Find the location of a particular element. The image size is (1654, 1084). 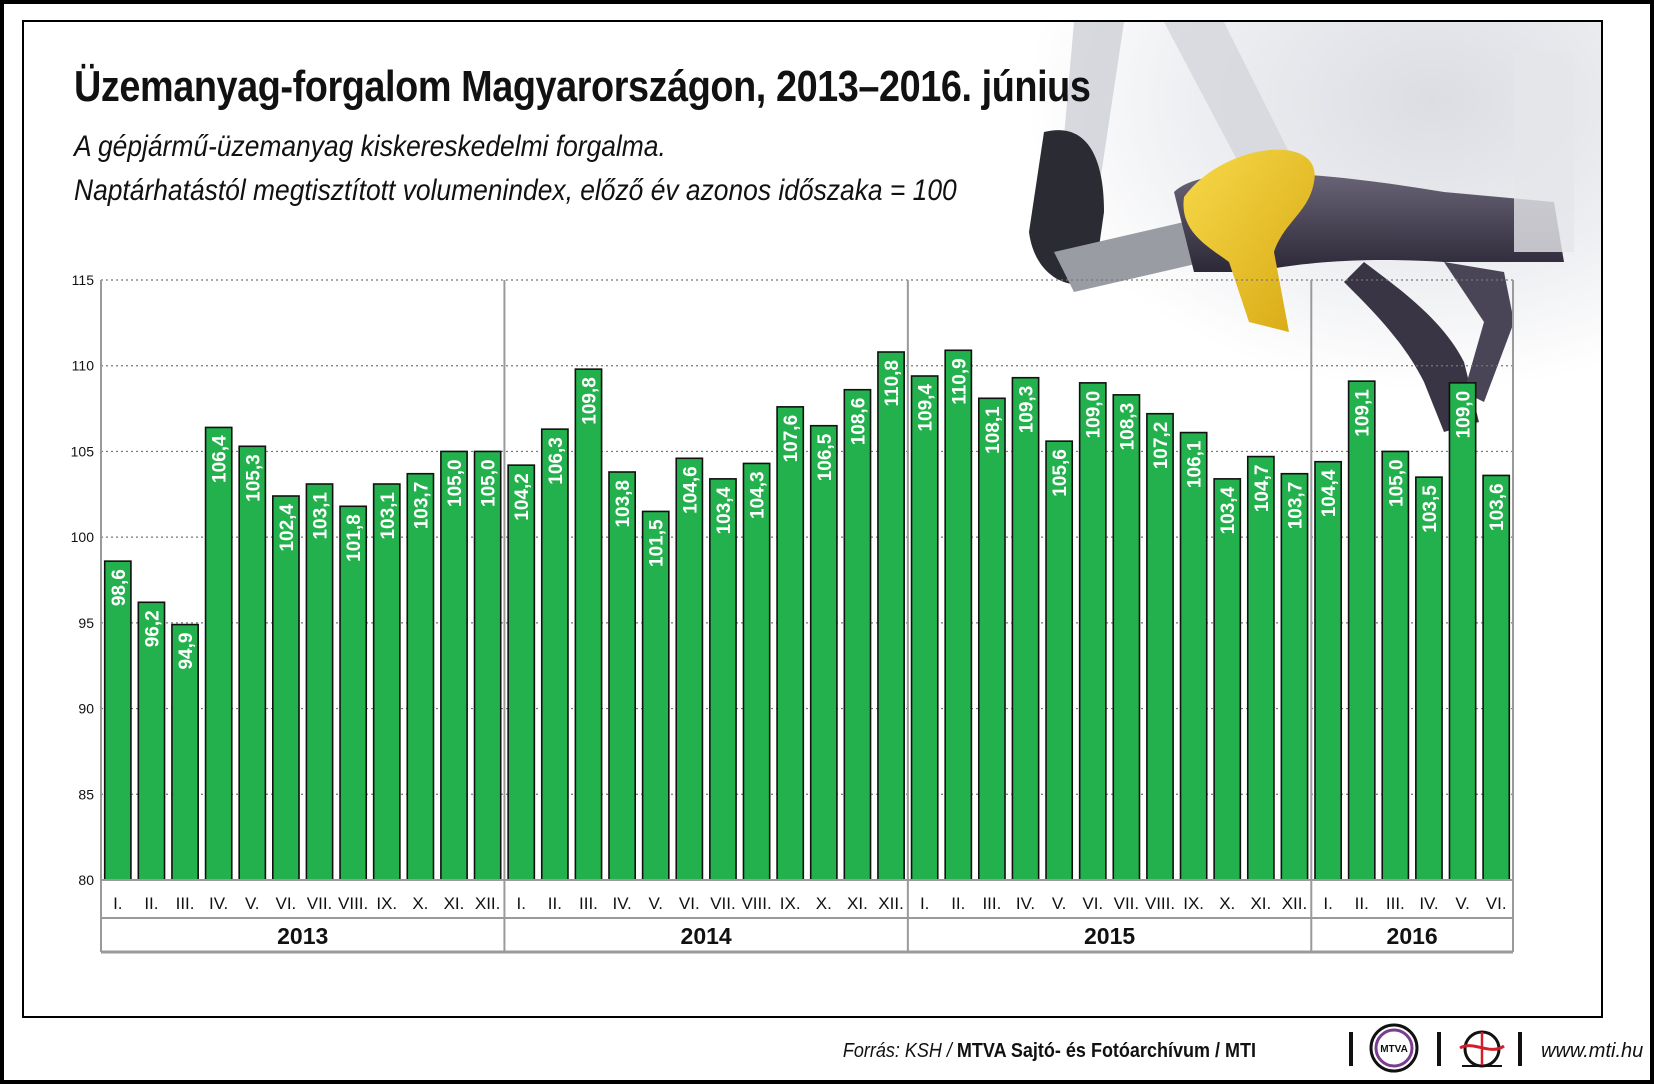

bar-value-label: 103,5 is located at coordinates (1430, 509).